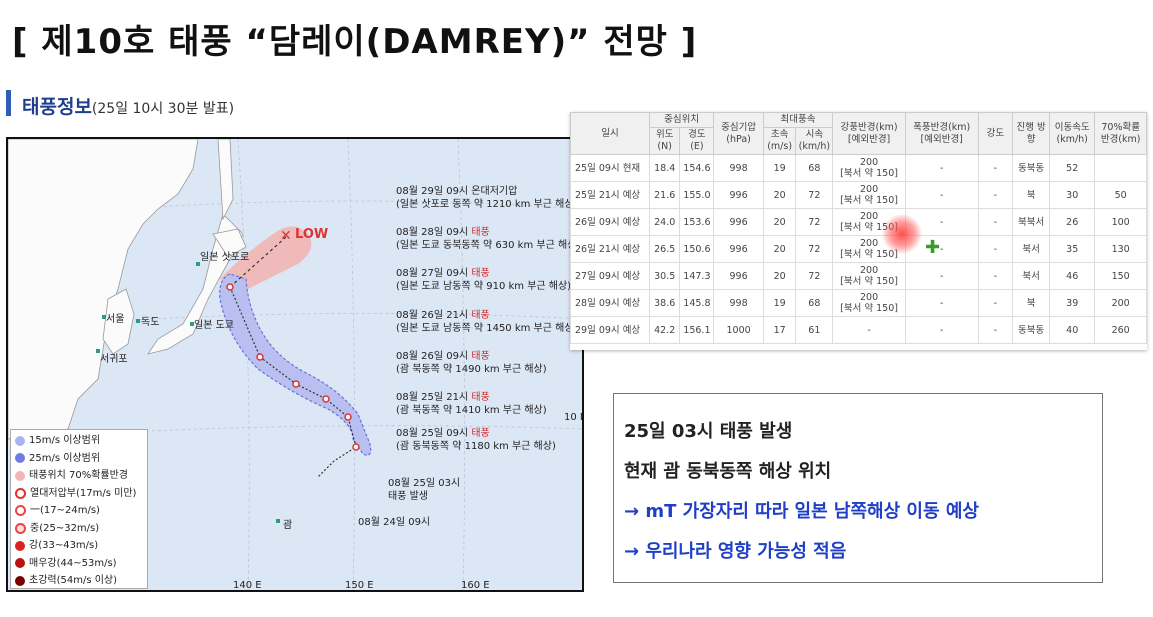 The height and width of the screenshot is (617, 1153). Describe the element at coordinates (798, 120) in the screenshot. I see `col-header-maxwind: 최대풍속` at that location.